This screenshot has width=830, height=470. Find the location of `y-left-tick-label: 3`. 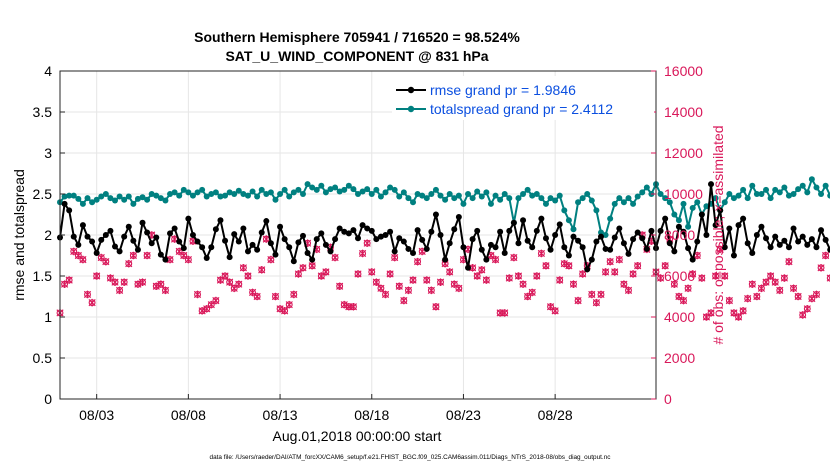

y-left-tick-label: 3 is located at coordinates (48, 153).